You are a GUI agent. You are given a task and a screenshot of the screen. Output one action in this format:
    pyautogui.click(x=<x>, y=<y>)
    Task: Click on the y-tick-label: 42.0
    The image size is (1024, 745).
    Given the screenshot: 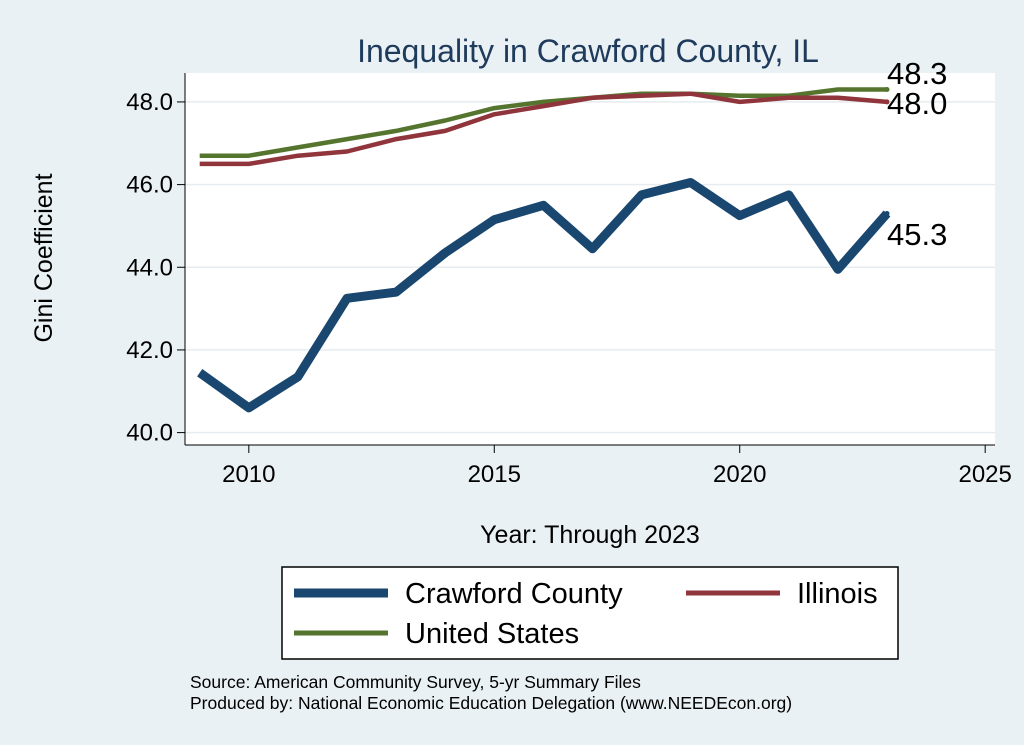 What is the action you would take?
    pyautogui.click(x=149, y=350)
    